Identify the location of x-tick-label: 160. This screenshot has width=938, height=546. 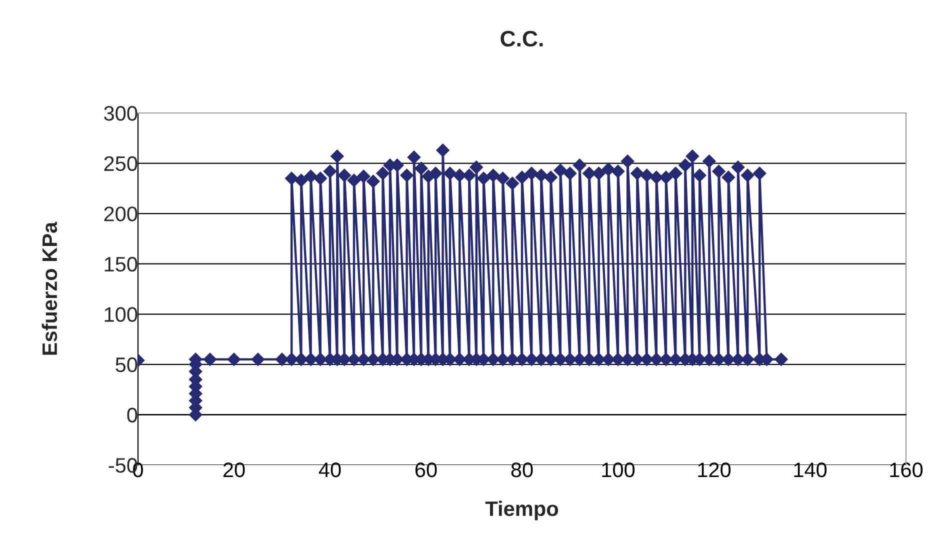
(906, 470).